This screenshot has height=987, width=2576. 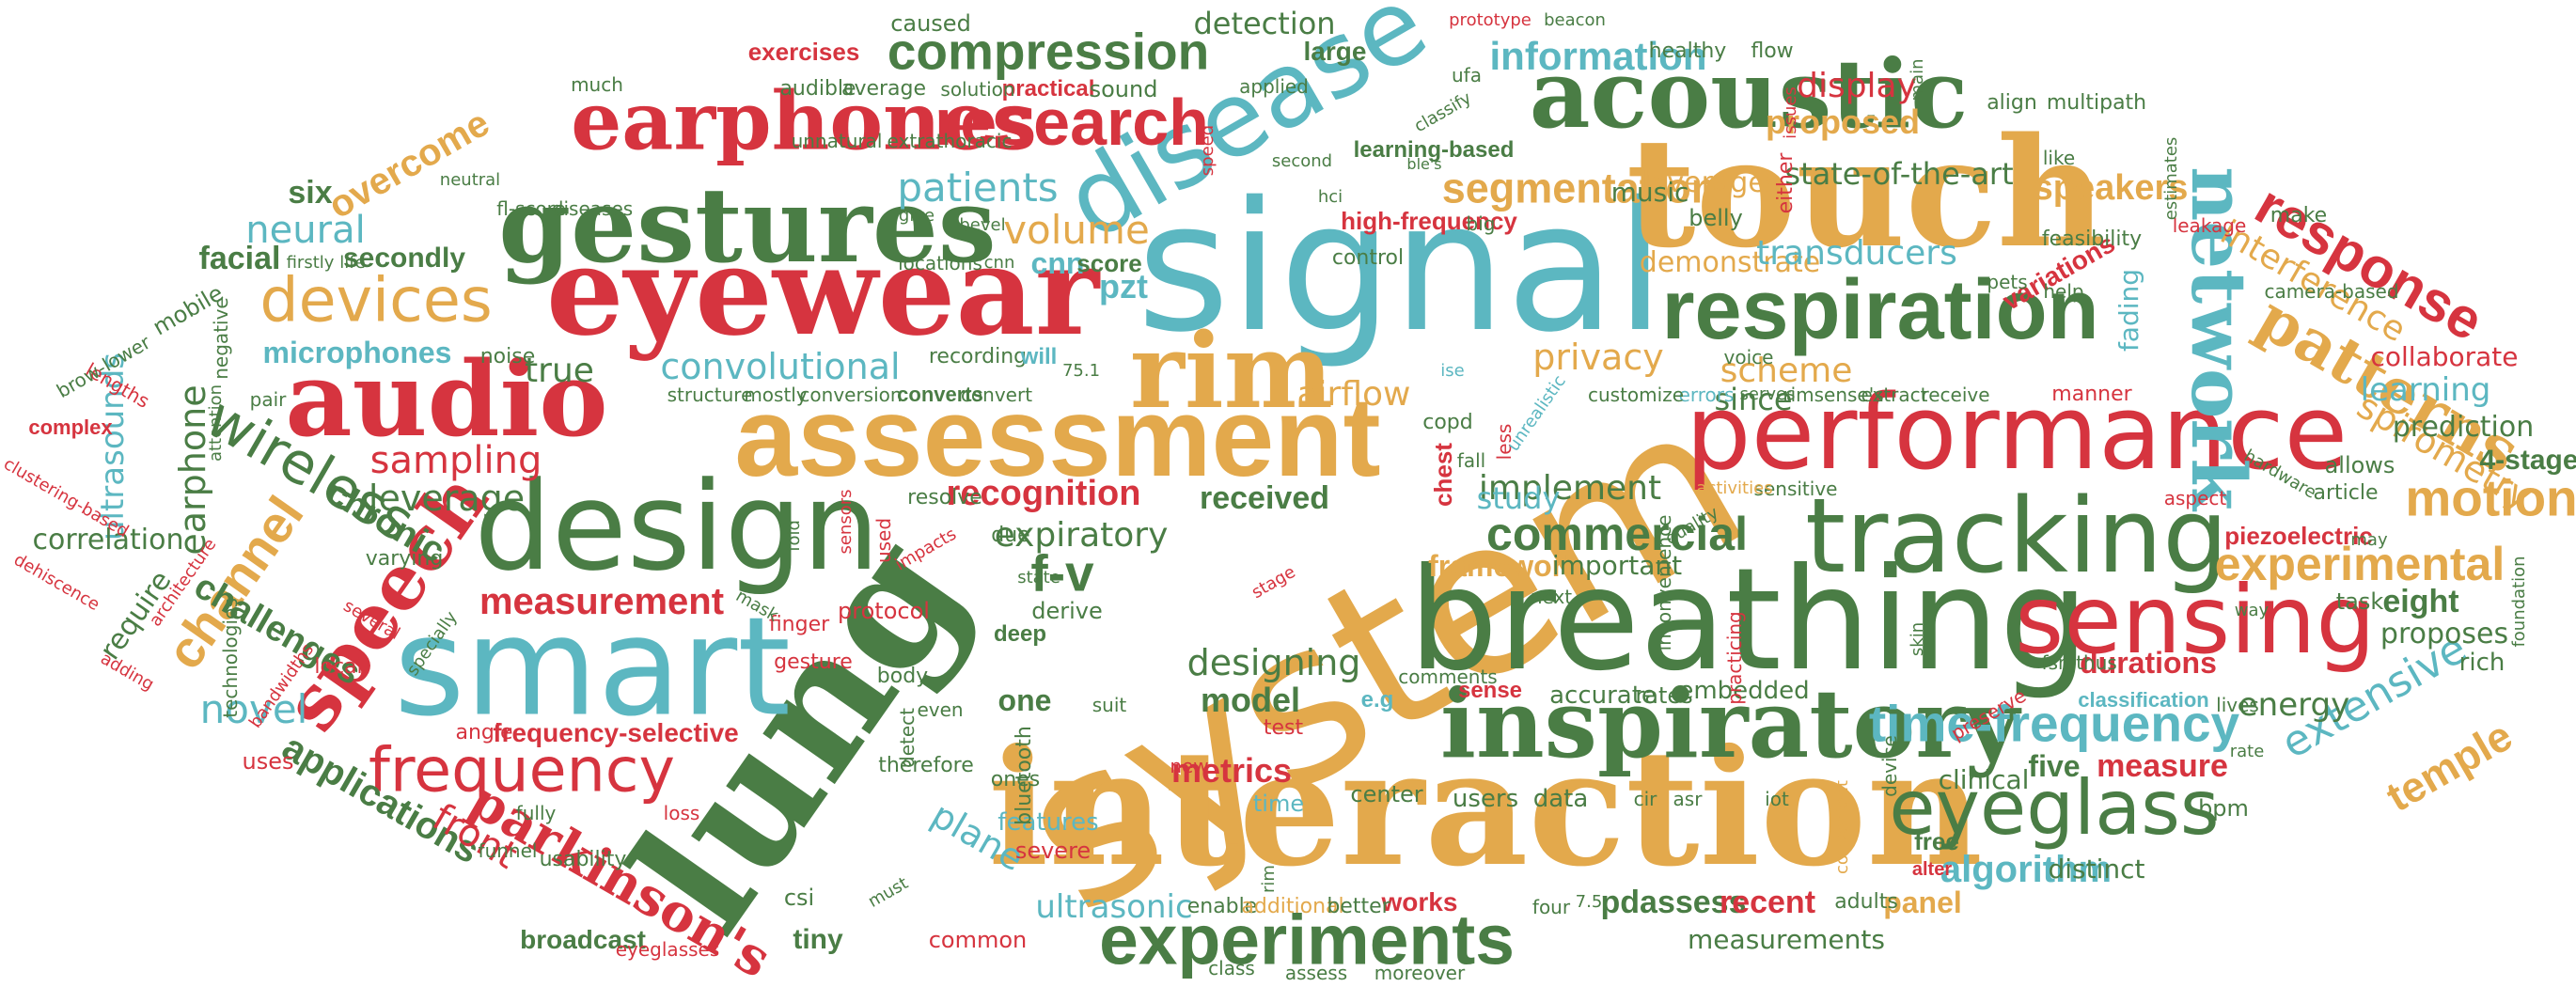 What do you see at coordinates (1016, 779) in the screenshot?
I see `cloud-word: ones` at bounding box center [1016, 779].